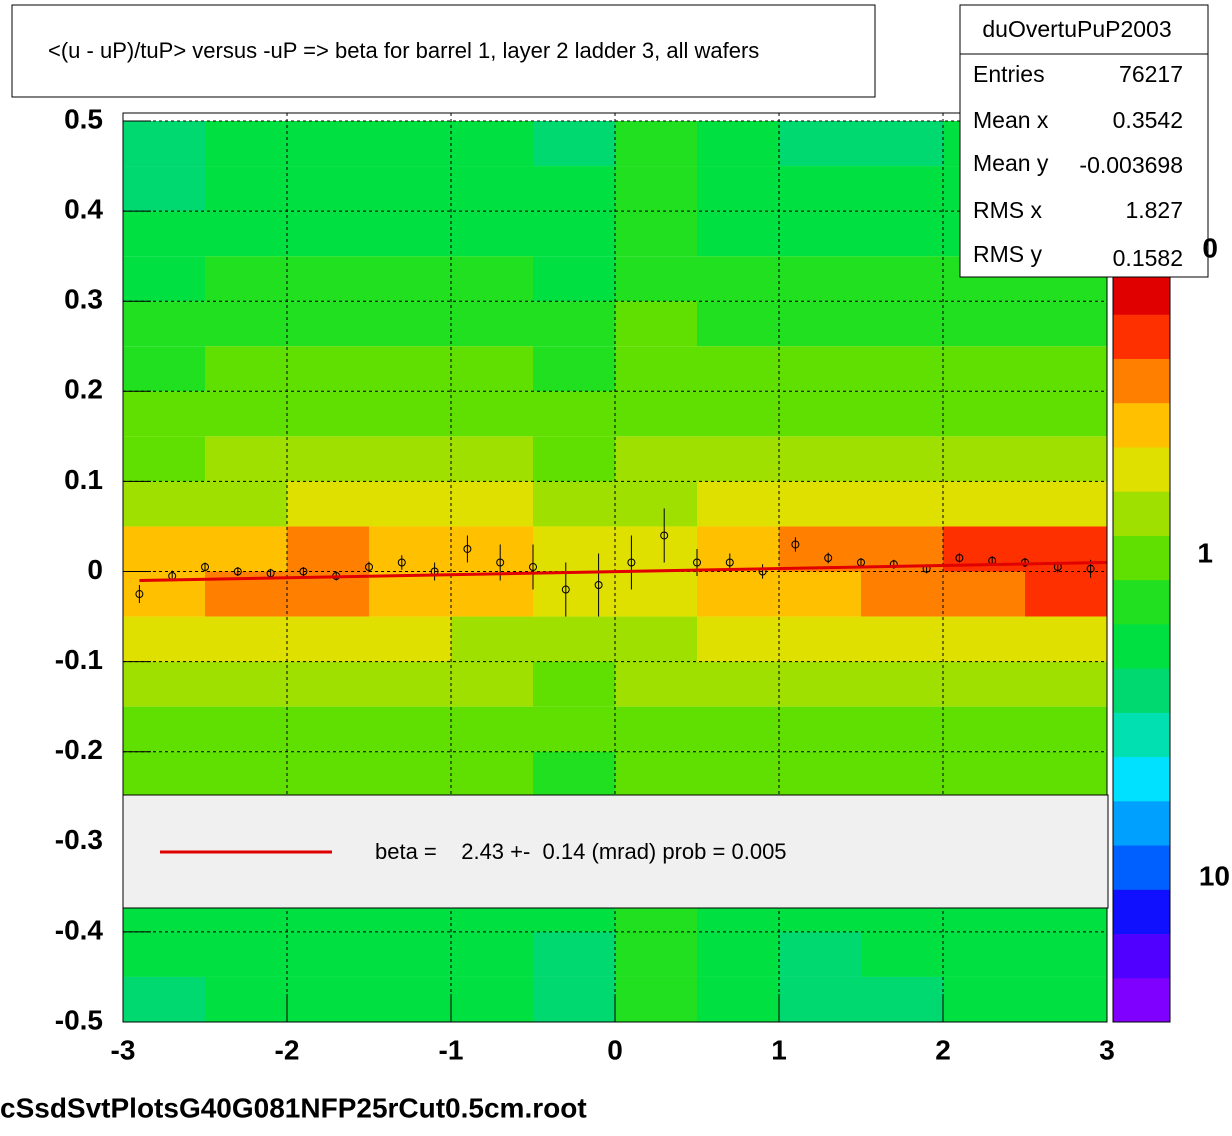  I want to click on palette, so click(1141, 646).